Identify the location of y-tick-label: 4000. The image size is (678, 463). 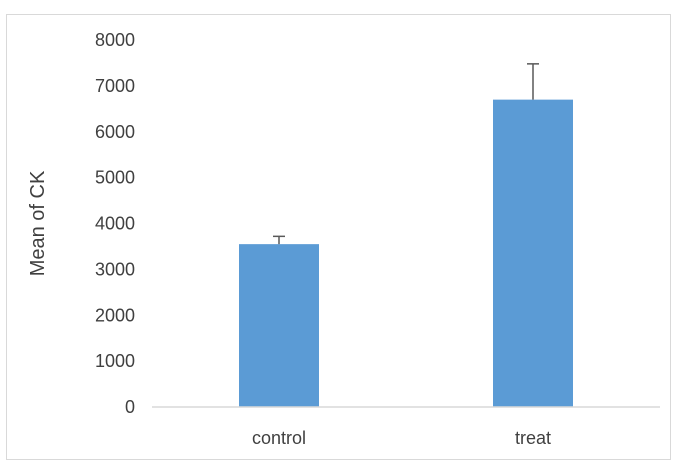
(115, 224).